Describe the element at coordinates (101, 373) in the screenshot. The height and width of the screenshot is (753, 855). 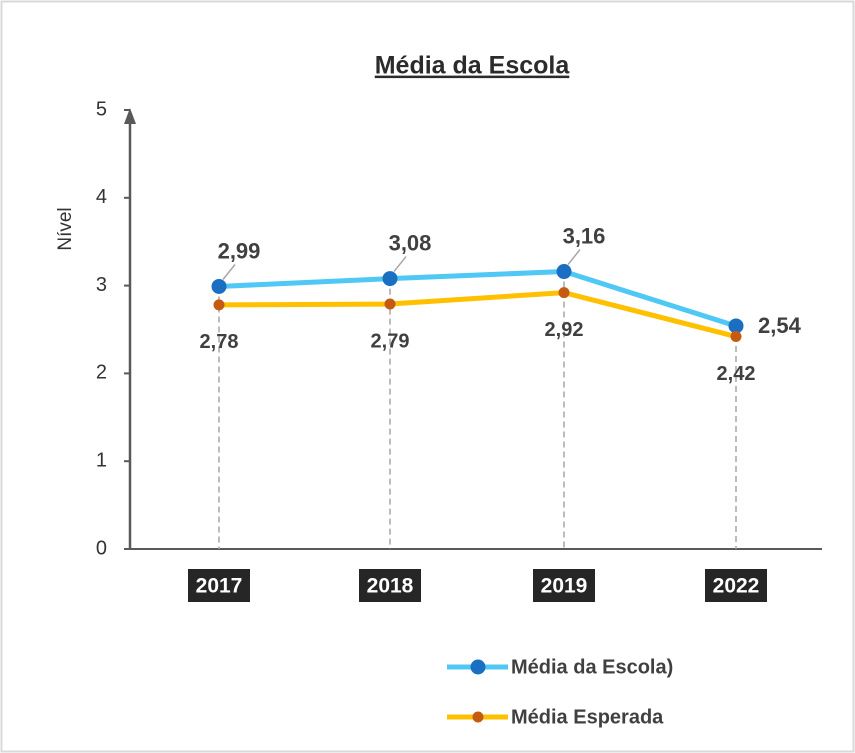
I see `y-tick-label: 2` at that location.